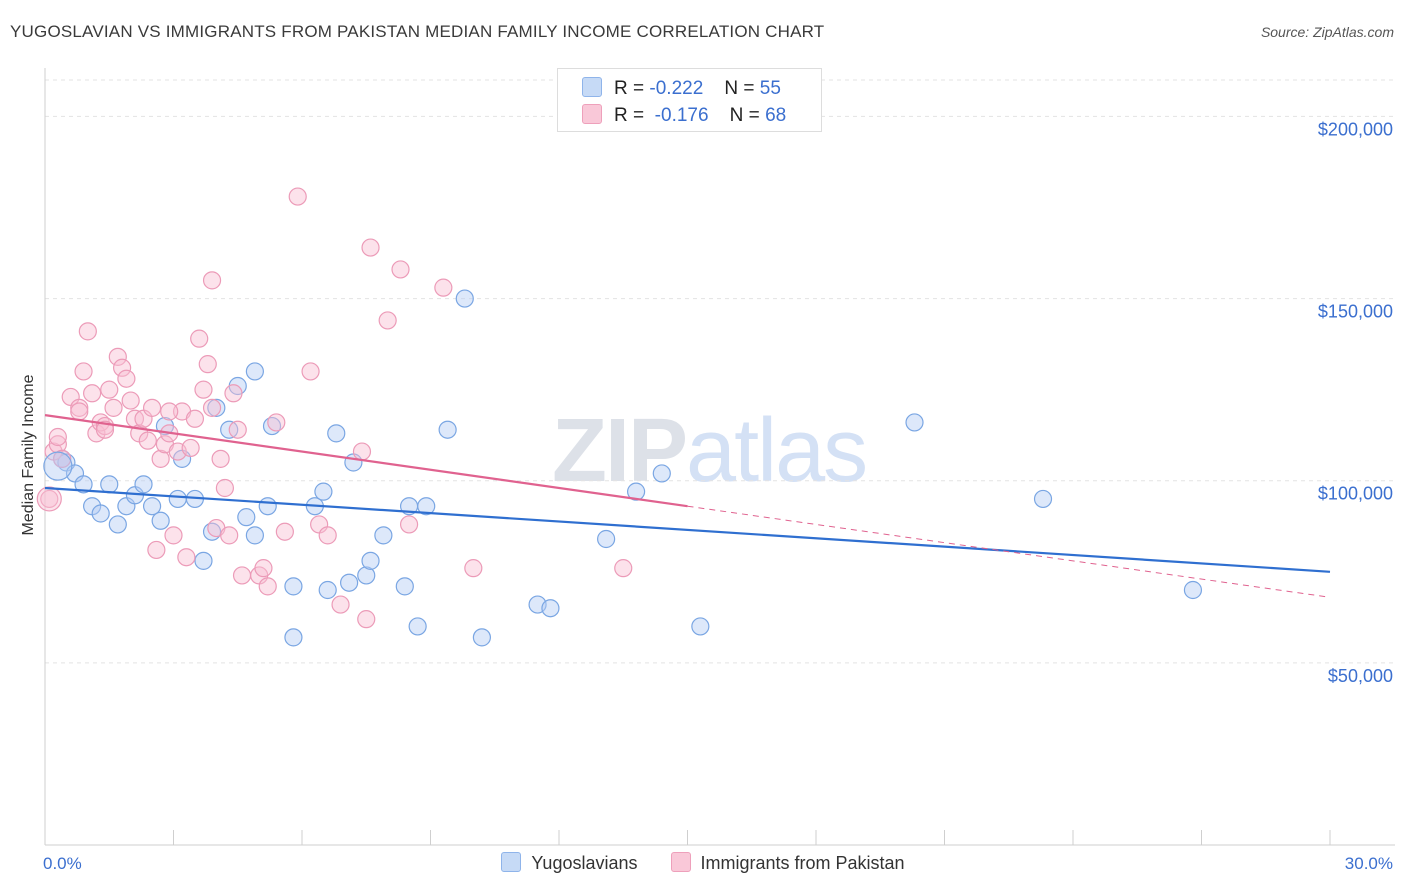 The image size is (1406, 892). Describe the element at coordinates (592, 114) in the screenshot. I see `legend-swatch-pink` at that location.